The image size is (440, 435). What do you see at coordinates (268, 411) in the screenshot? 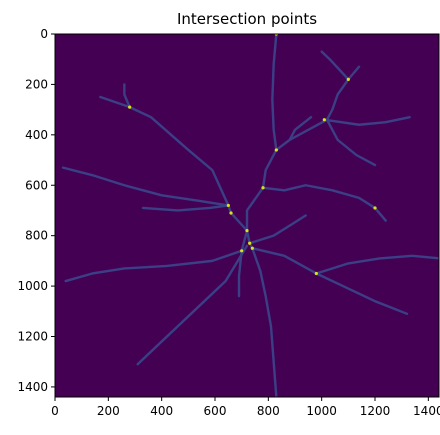
I see `x-tick-label: 800` at bounding box center [268, 411].